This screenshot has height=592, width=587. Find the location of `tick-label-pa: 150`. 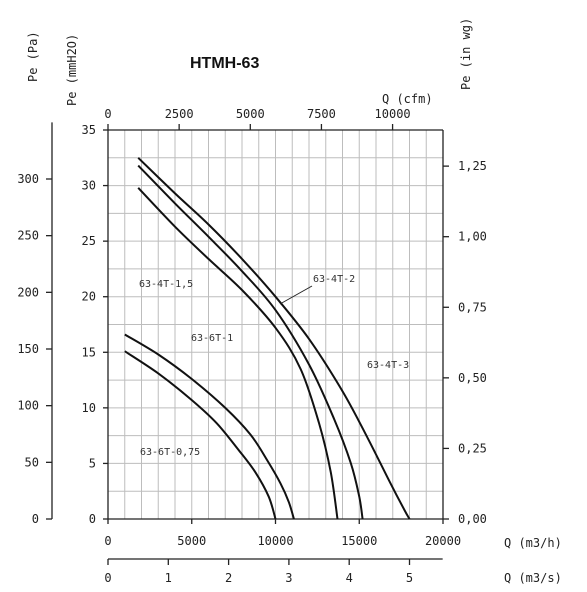

tick-label-pa: 150 is located at coordinates (28, 349).